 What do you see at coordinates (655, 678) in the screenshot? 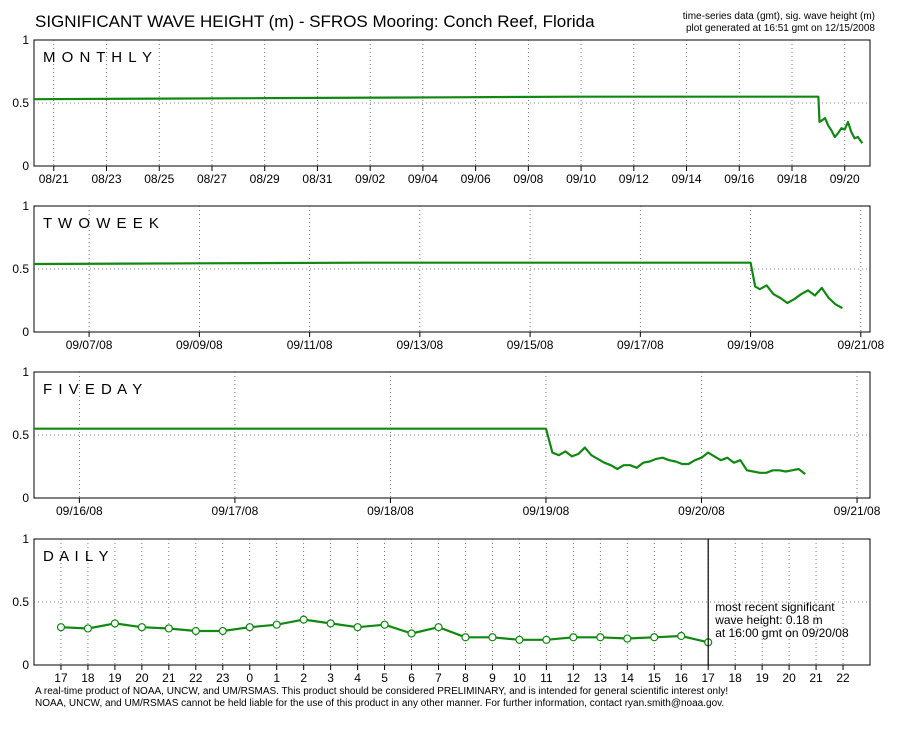
I see `x-tick-label: 15` at bounding box center [655, 678].